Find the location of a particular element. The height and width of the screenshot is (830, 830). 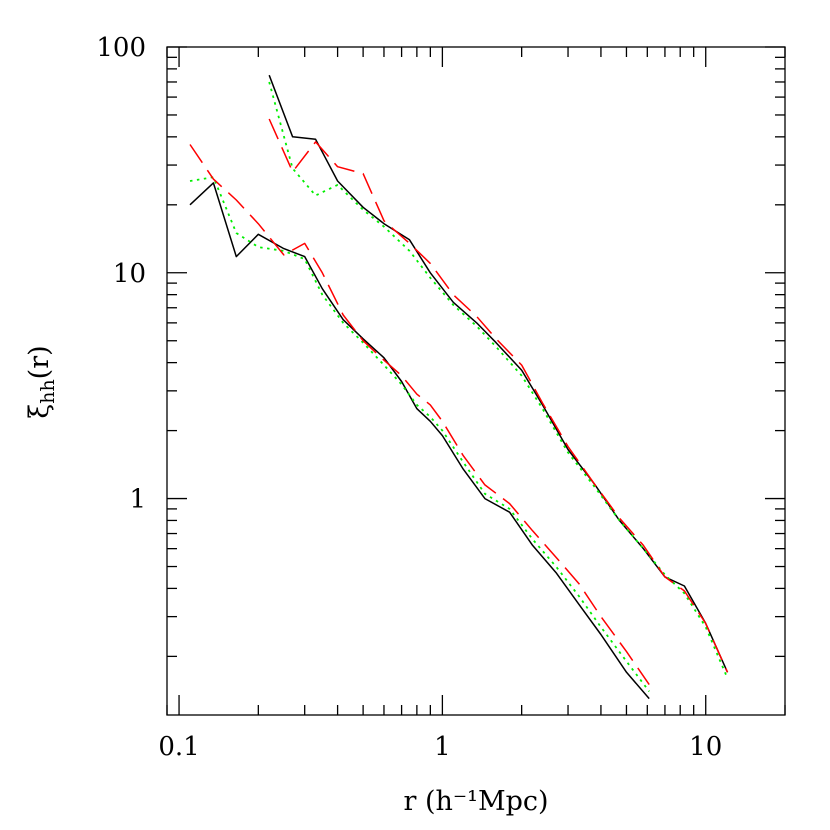

x-tick-label: 10 is located at coordinates (705, 747).